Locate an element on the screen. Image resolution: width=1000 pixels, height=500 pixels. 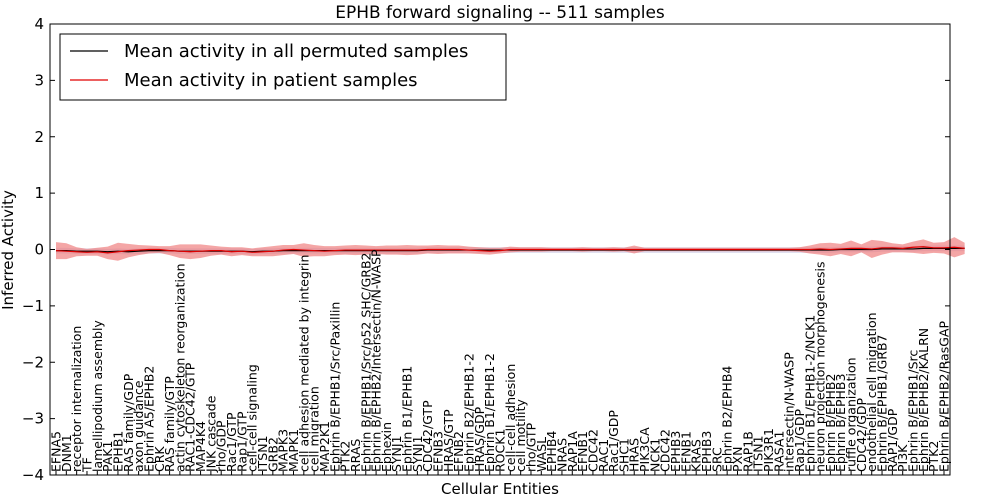
x-tick-label: cell motility is located at coordinates (520, 435).